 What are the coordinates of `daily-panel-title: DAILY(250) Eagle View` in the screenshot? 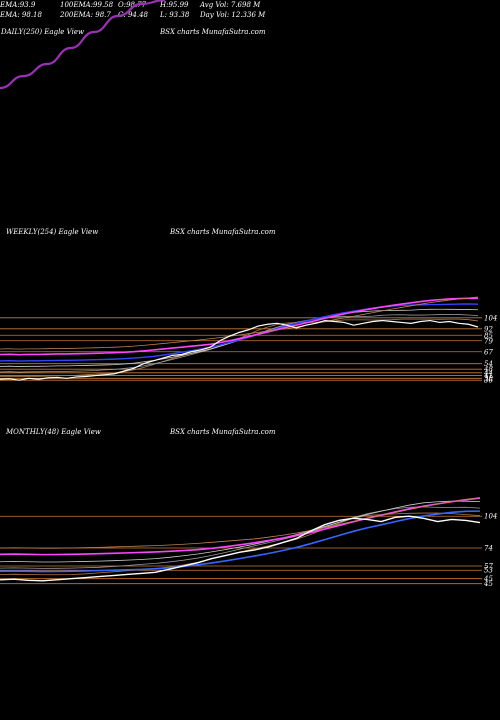 It's located at (42, 32).